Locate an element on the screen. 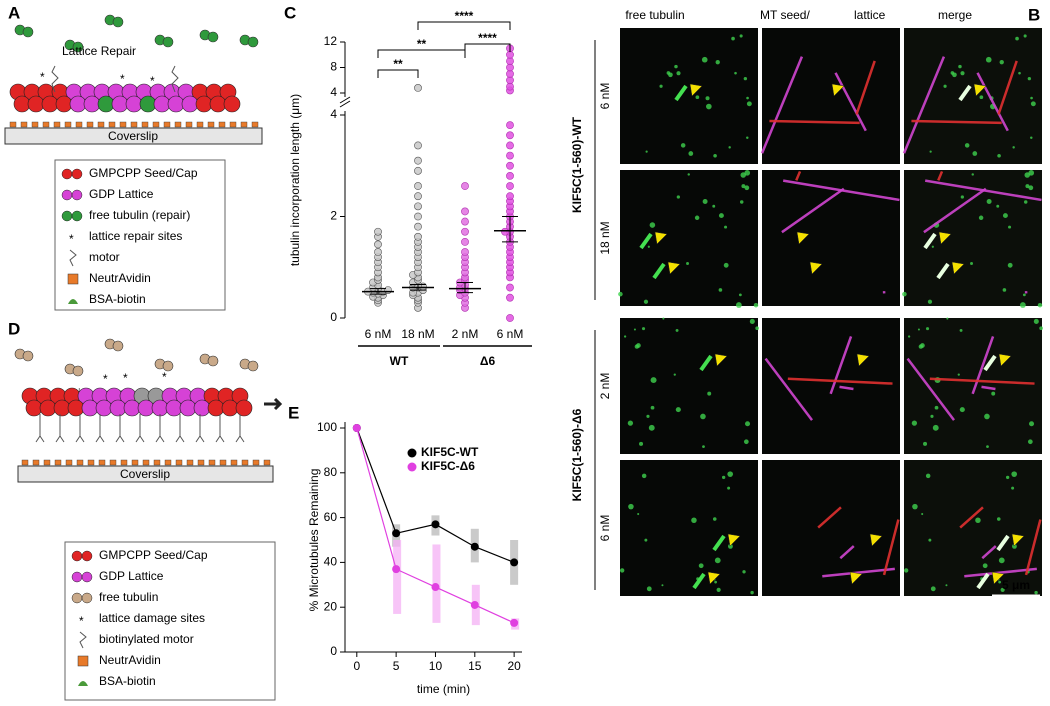 The width and height of the screenshot is (1050, 706). diagram-label: Lattice Repair is located at coordinates (99, 51).